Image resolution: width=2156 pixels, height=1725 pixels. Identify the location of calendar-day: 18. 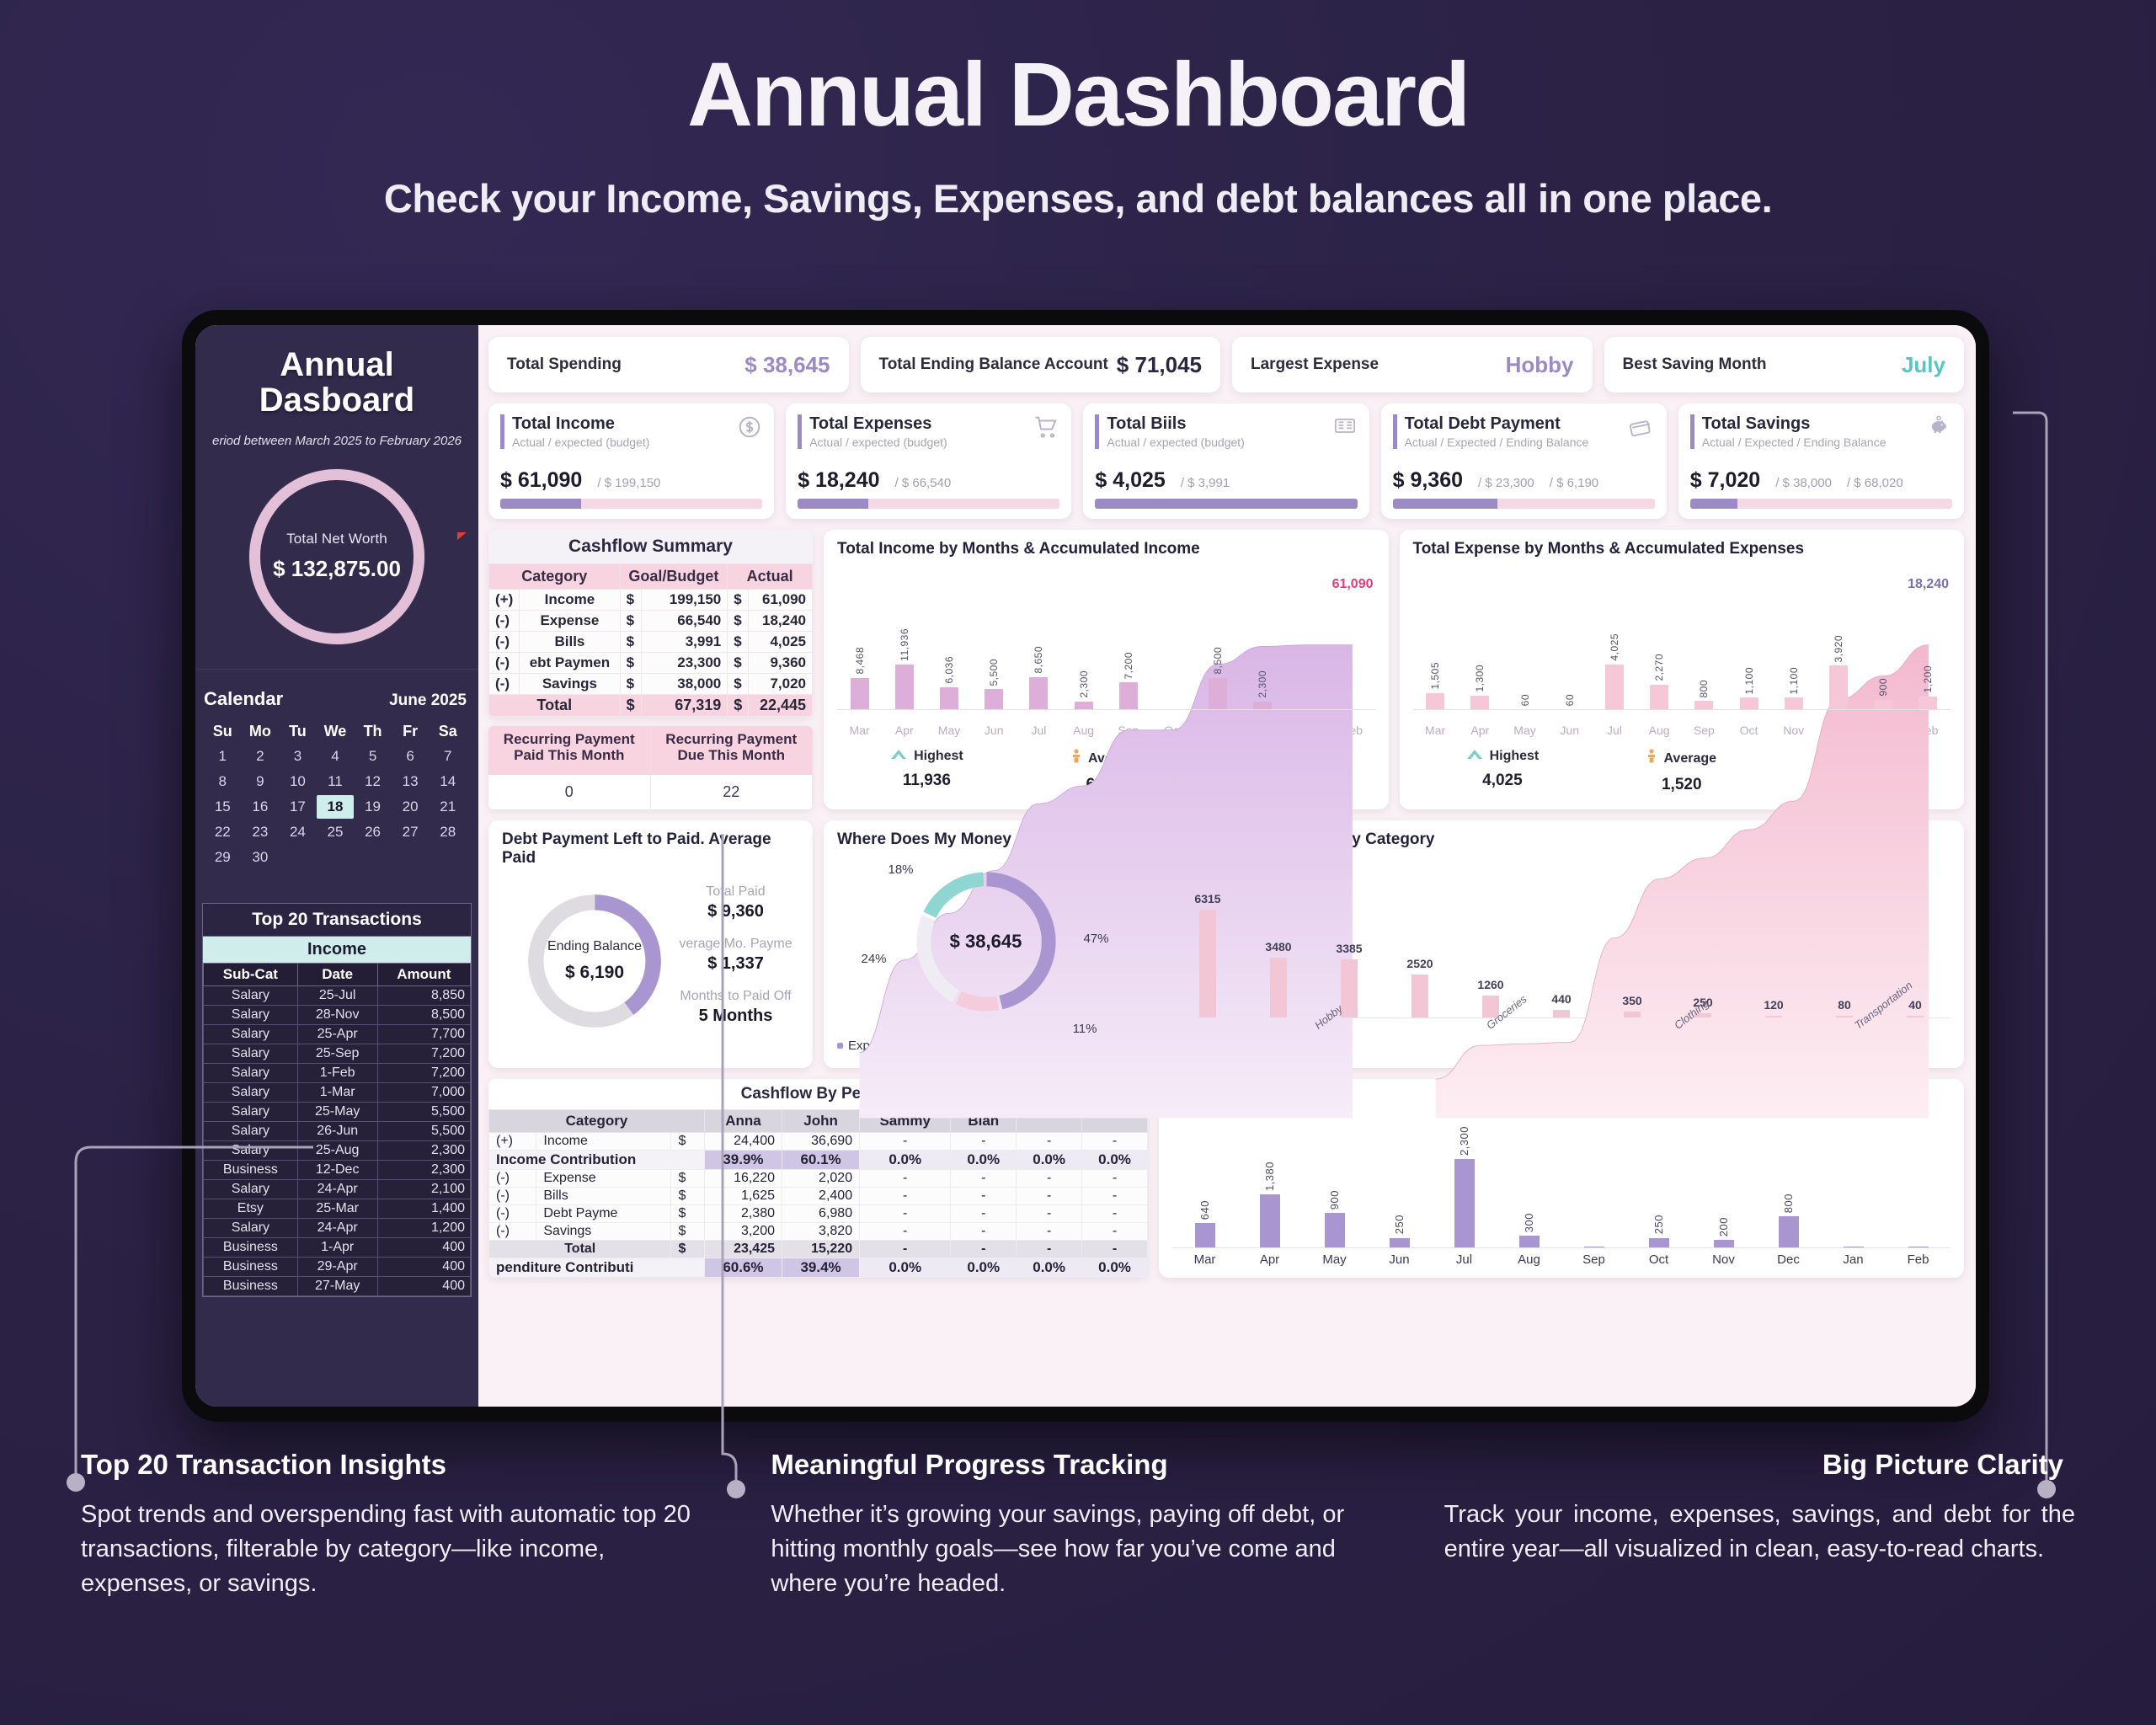
(335, 806).